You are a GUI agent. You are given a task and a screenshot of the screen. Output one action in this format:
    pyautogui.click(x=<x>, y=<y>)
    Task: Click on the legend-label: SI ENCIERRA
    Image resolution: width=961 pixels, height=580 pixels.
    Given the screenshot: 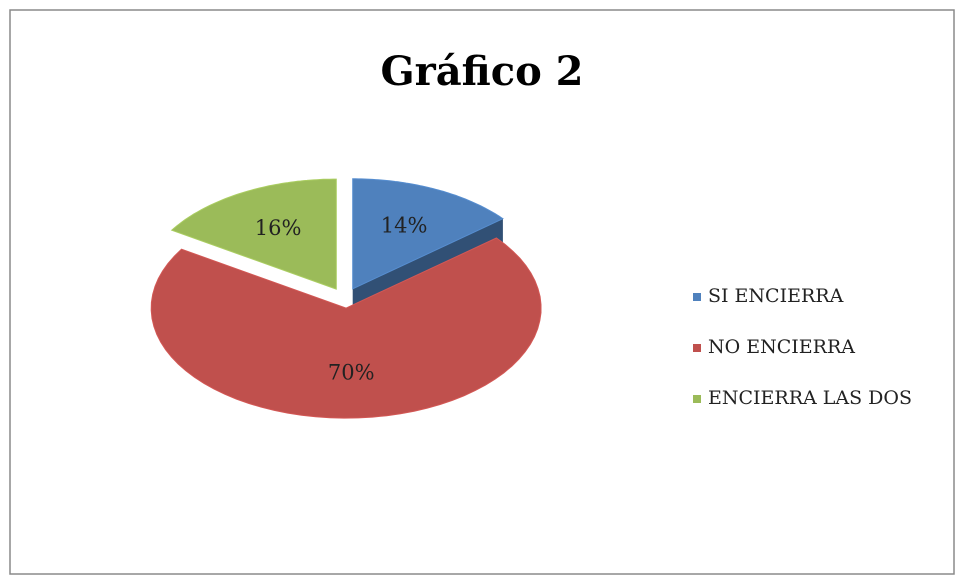 What is the action you would take?
    pyautogui.click(x=776, y=296)
    